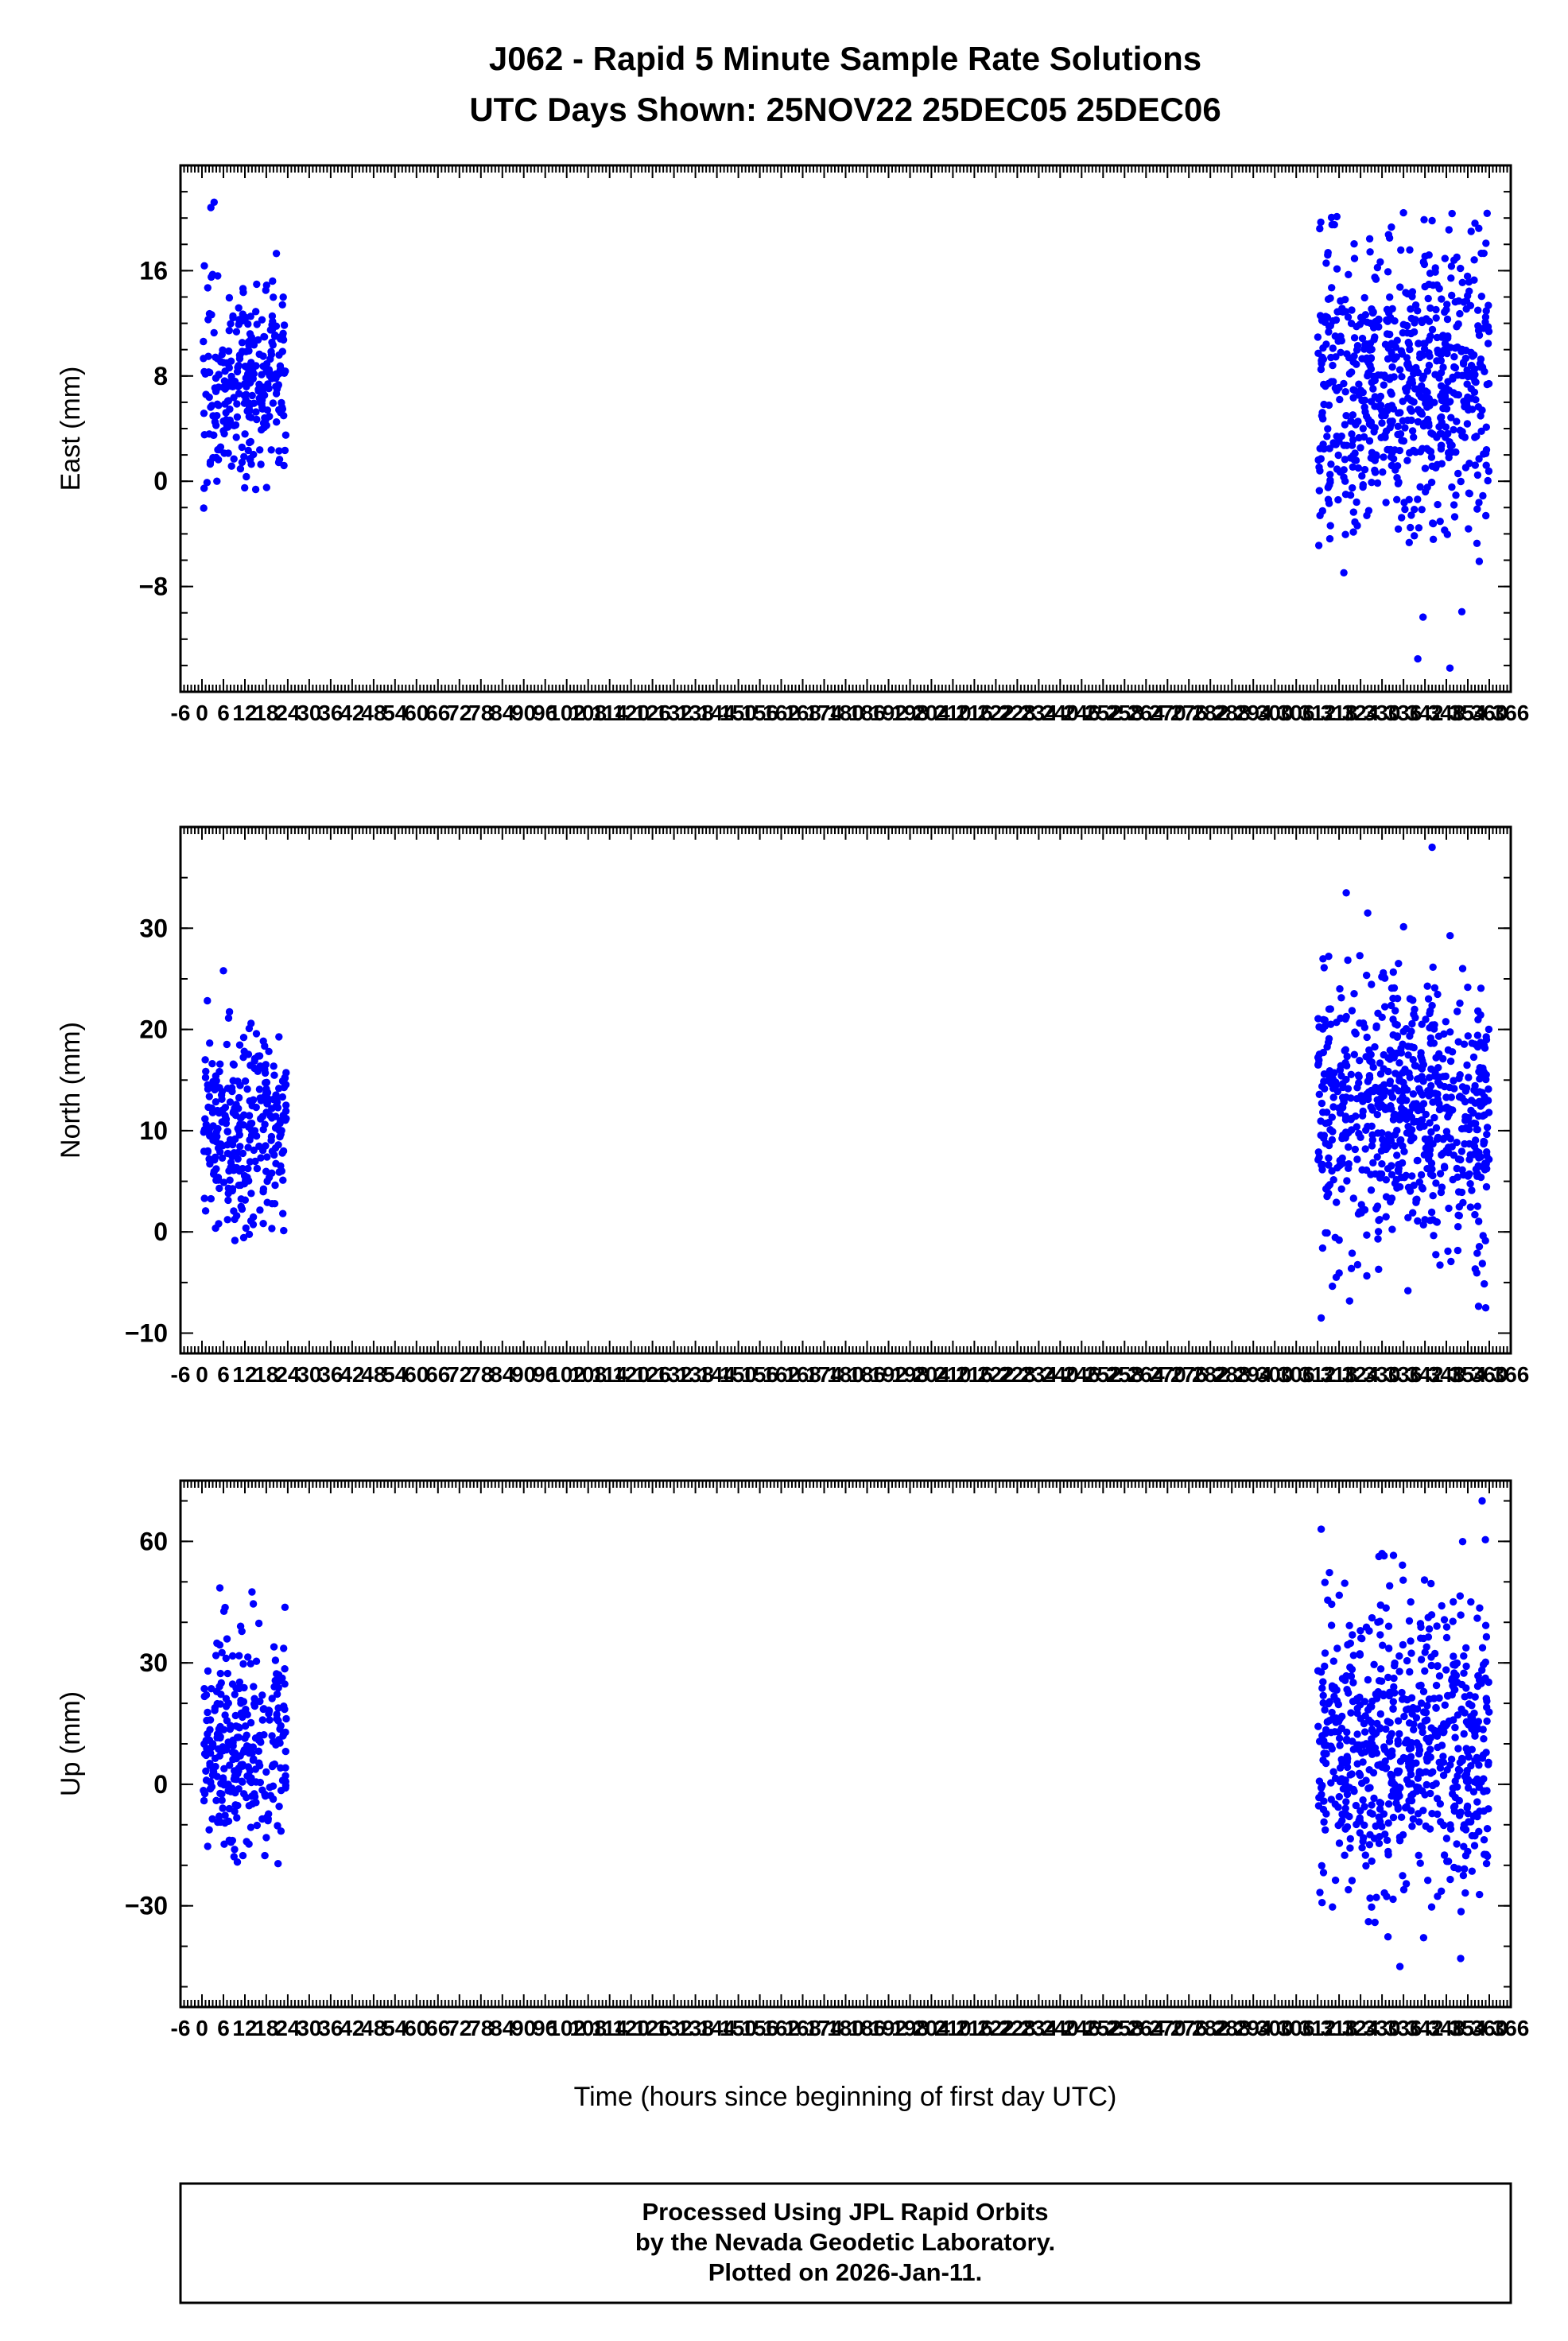 Image resolution: width=1568 pixels, height=2341 pixels. I want to click on svg-text: −30, so click(146, 1906).